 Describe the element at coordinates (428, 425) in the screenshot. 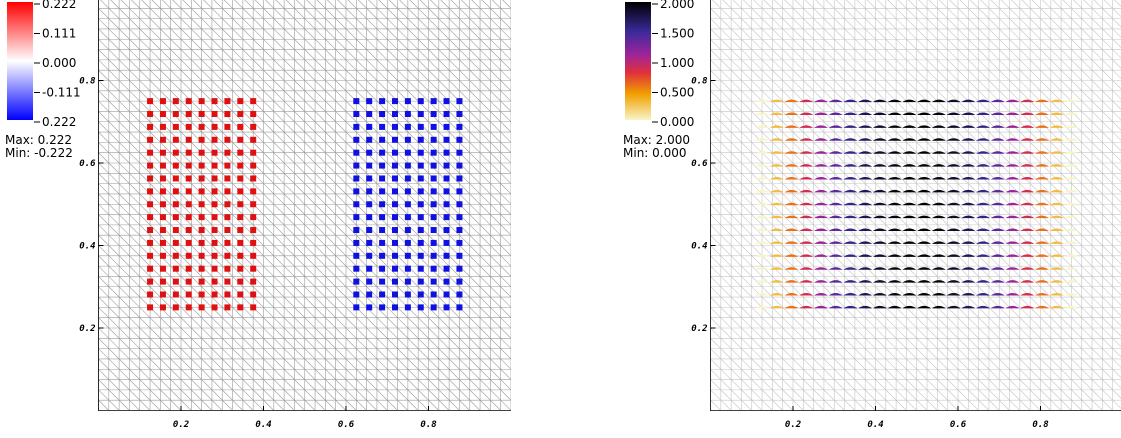

I see `x-tick-label: 0.8` at that location.